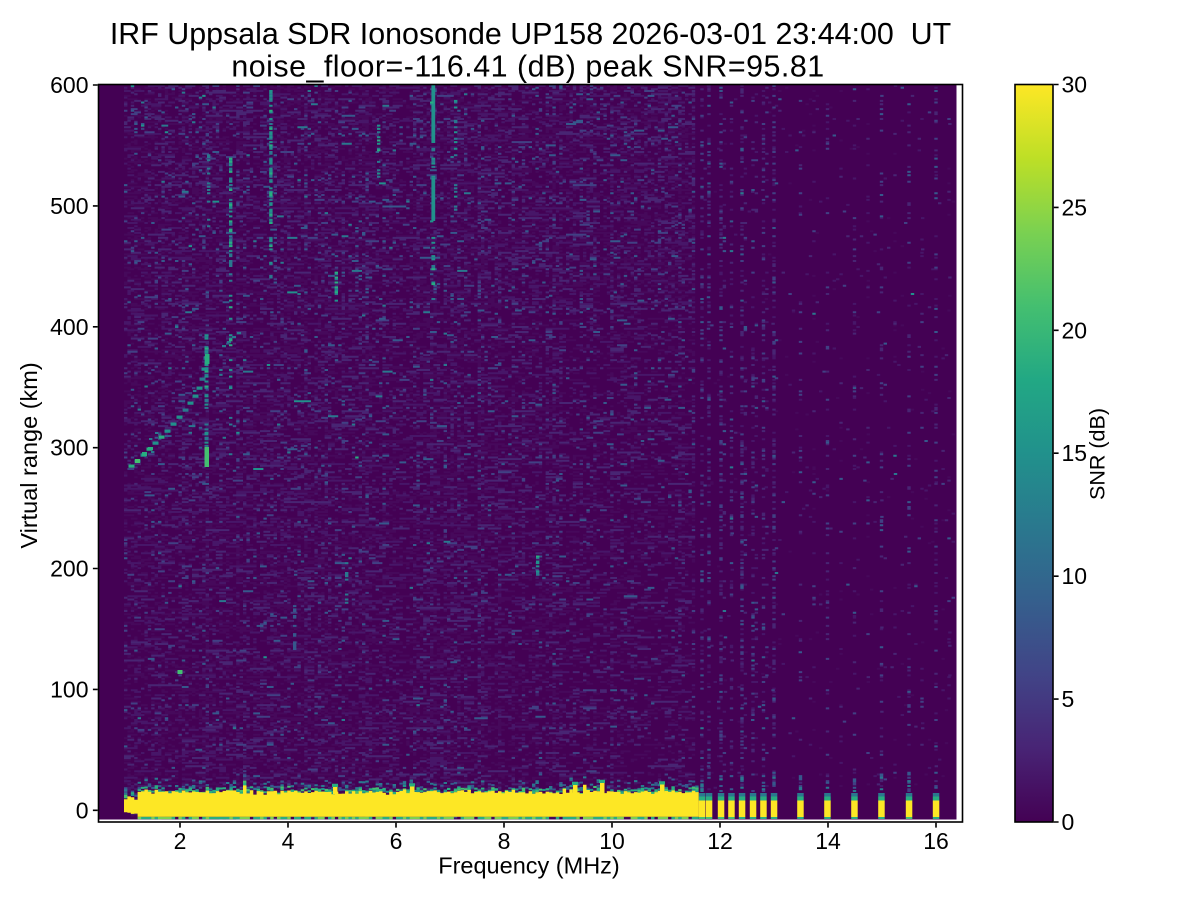 The image size is (1200, 905). What do you see at coordinates (288, 841) in the screenshot?
I see `svg-text: 4` at bounding box center [288, 841].